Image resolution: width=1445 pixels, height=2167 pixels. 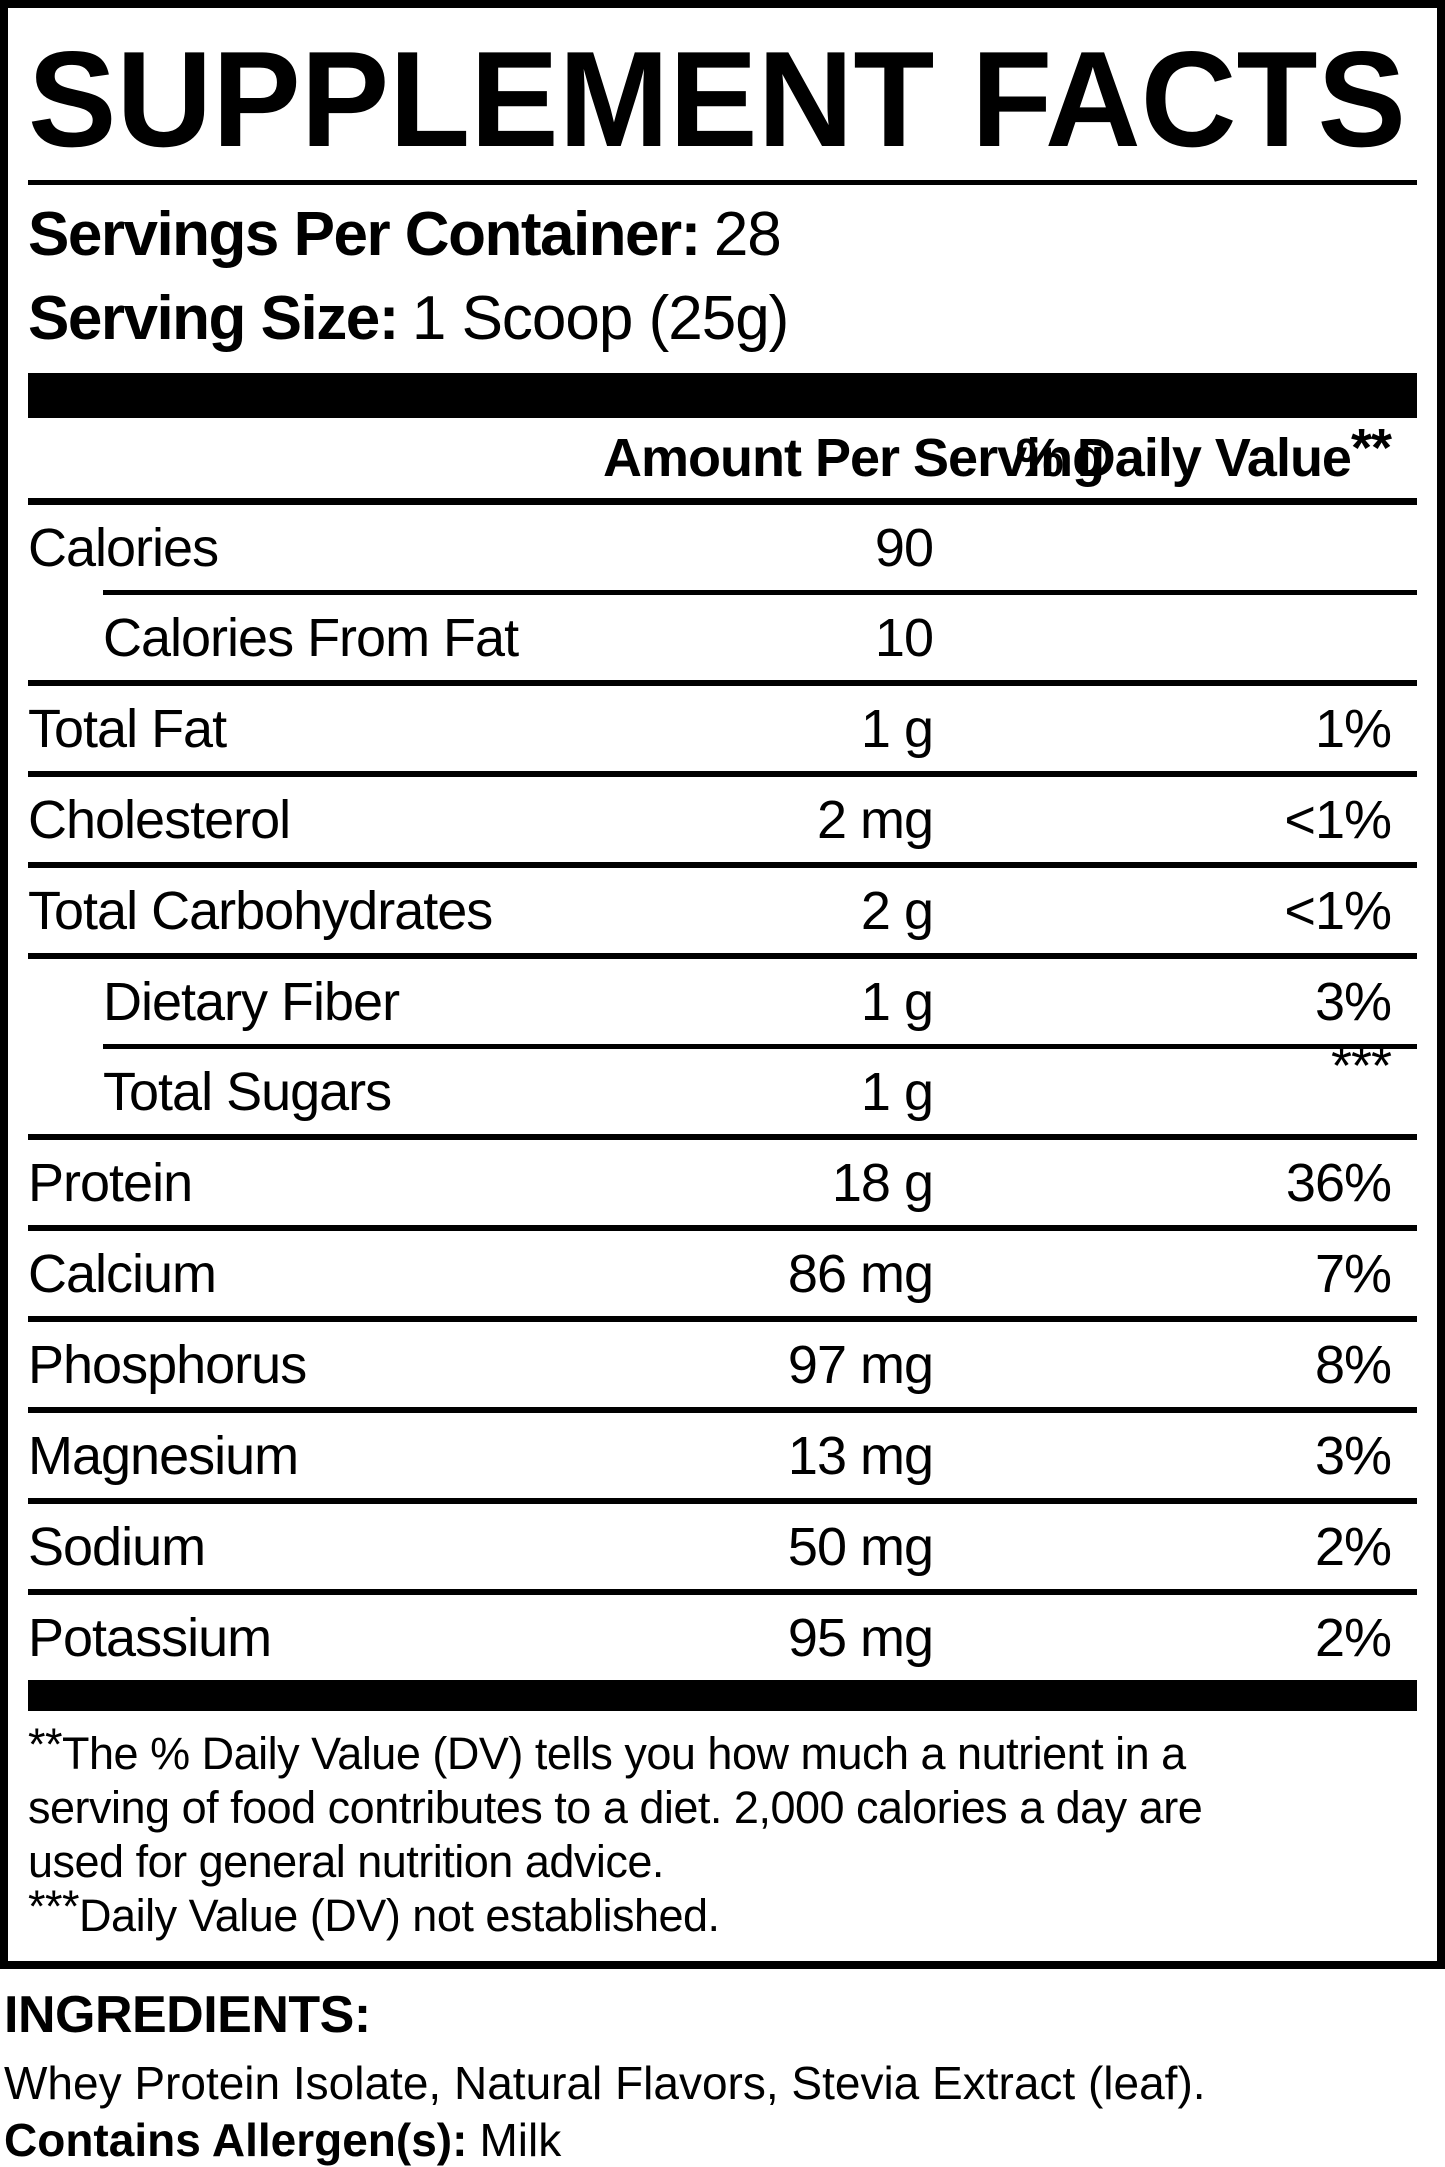 What do you see at coordinates (904, 637) in the screenshot?
I see `nutrient-amount: 10` at bounding box center [904, 637].